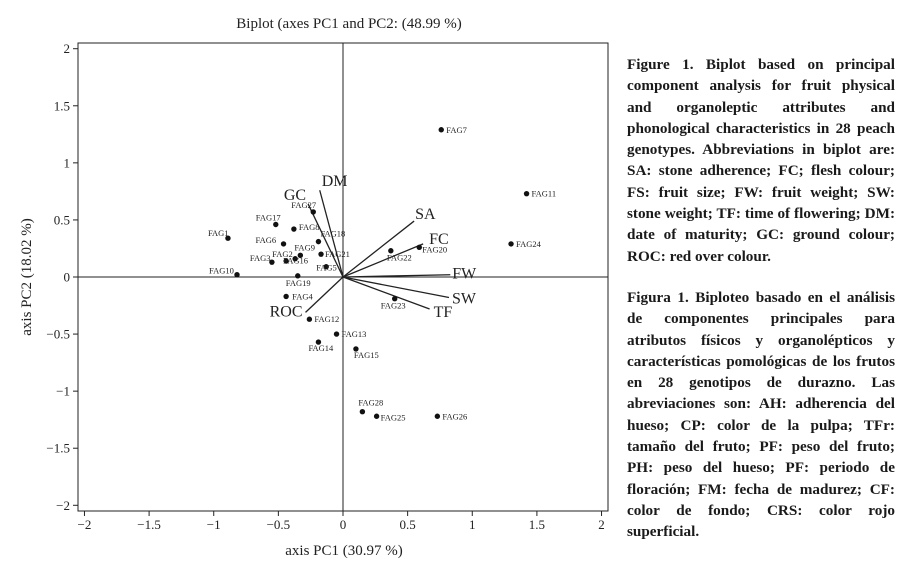 This screenshot has height=567, width=903. What do you see at coordinates (464, 299) in the screenshot?
I see `vector-label: SW` at bounding box center [464, 299].